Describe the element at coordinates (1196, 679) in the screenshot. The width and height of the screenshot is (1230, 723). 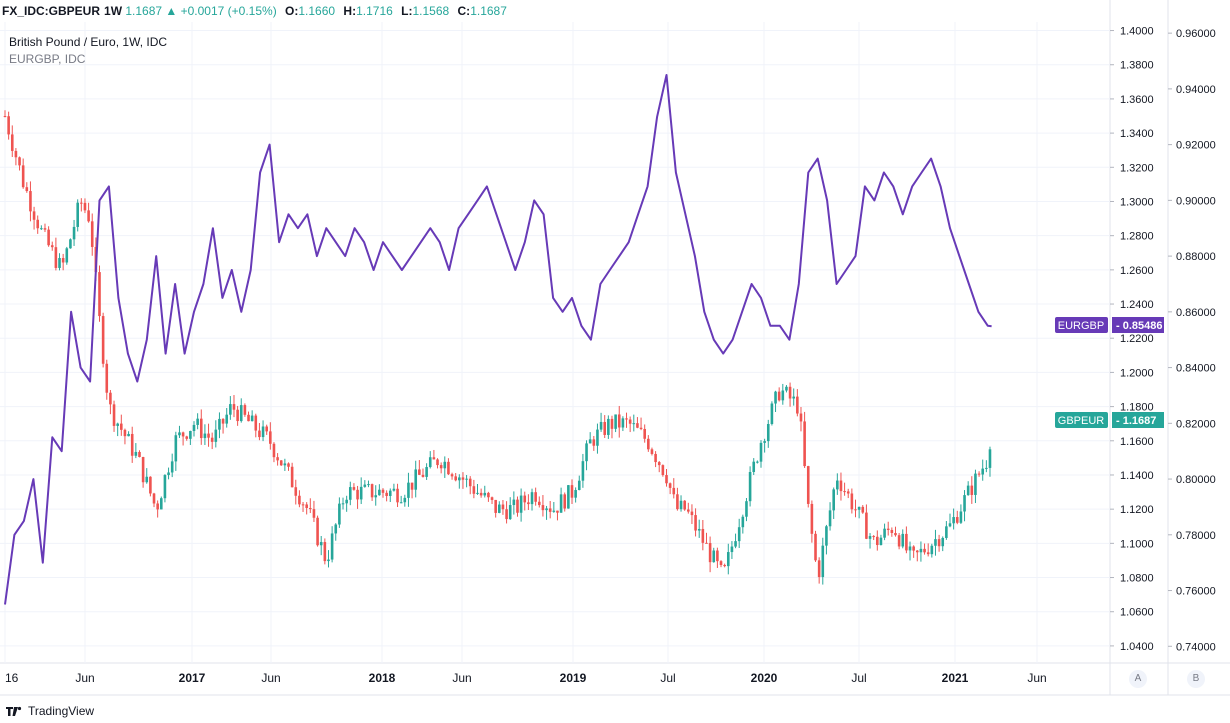
I see `log-scale-button: B` at that location.